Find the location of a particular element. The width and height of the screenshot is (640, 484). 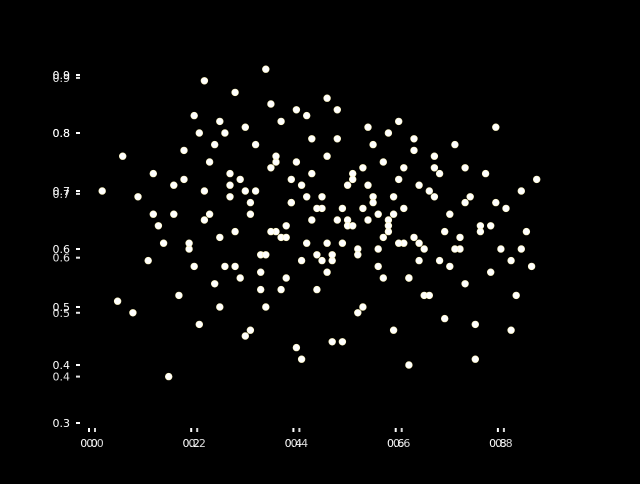

y-tick-label: 0.7 is located at coordinates (62, 194).